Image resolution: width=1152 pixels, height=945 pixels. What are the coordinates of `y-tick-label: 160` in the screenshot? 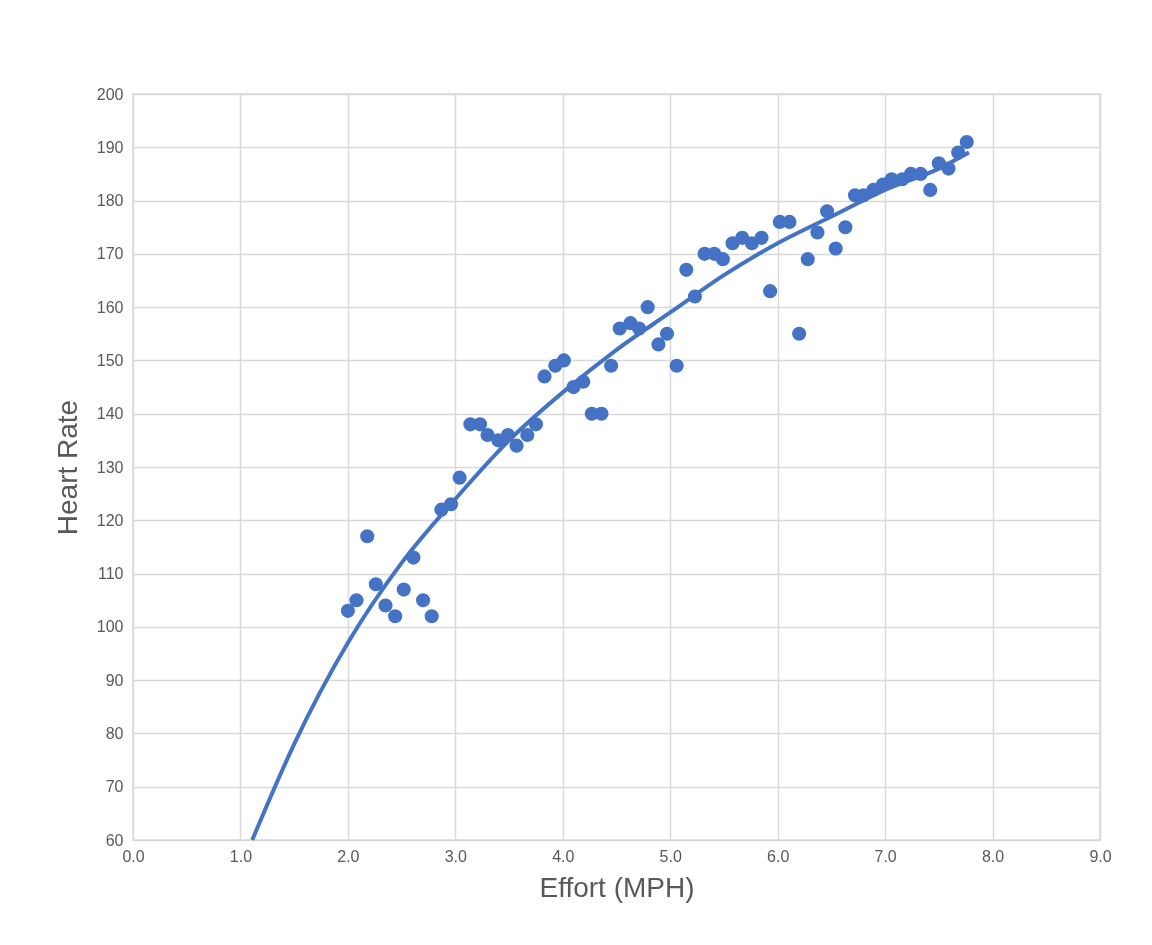 It's located at (110, 307).